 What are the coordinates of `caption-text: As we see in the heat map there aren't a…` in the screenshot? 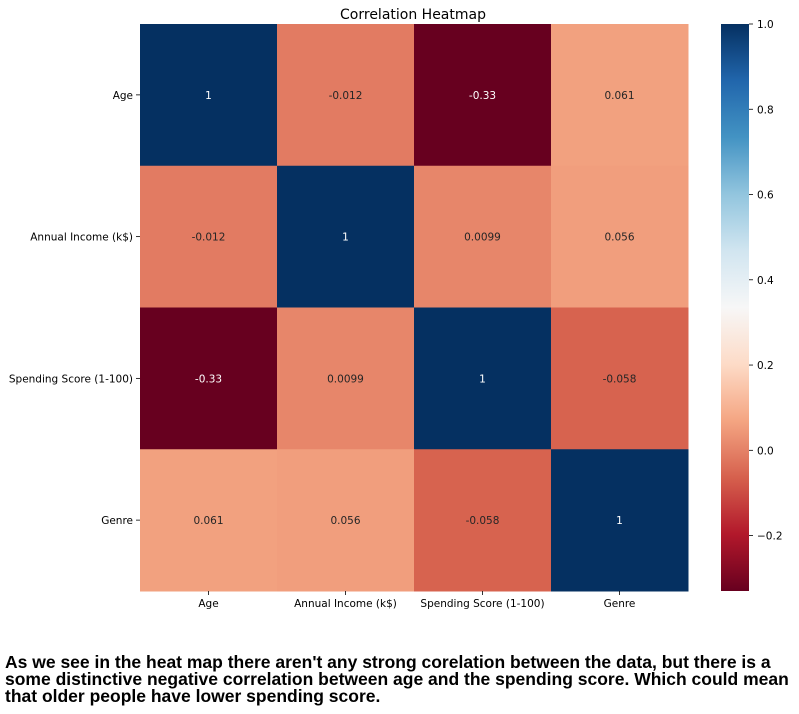 It's located at (397, 679).